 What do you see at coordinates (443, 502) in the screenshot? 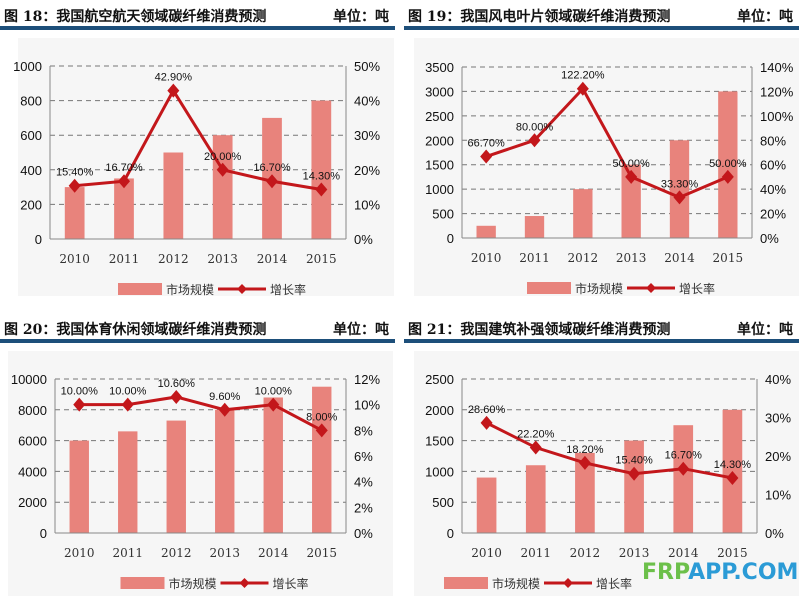
I see `y-left-tick-label: 500` at bounding box center [443, 502].